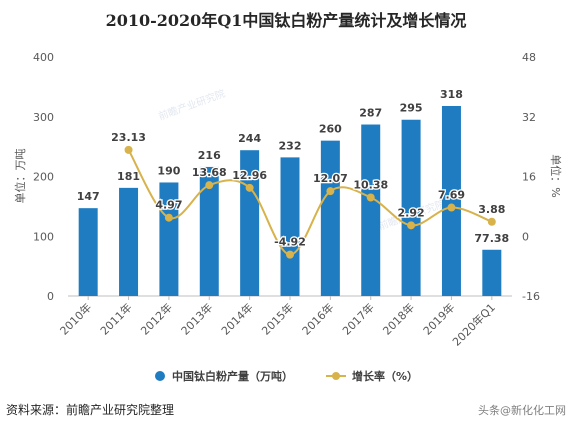  I want to click on bar-value-label: 216, so click(209, 155).